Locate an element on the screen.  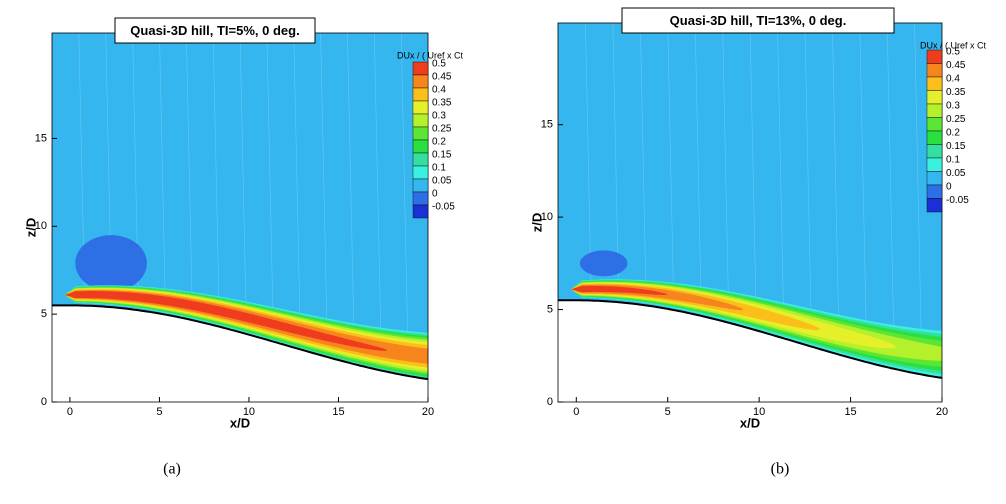
chart-title: Quasi-3D hill, TI=5%, 0 deg. is located at coordinates (214, 30).